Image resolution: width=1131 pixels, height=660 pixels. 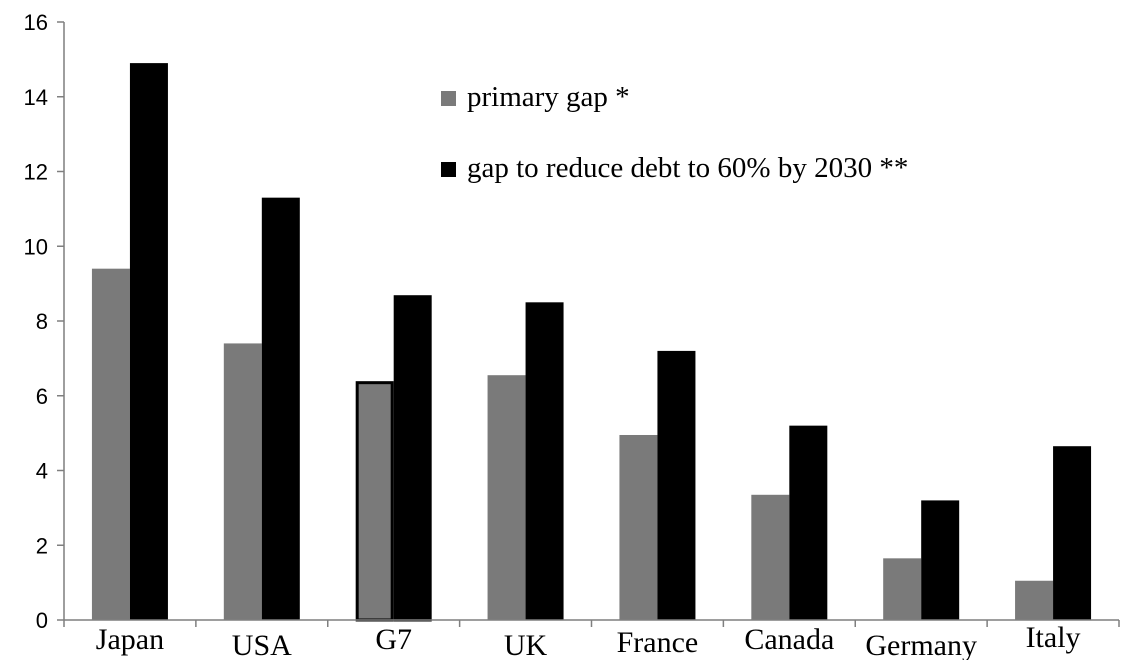 What do you see at coordinates (130, 639) in the screenshot?
I see `x-category-label: Japan` at bounding box center [130, 639].